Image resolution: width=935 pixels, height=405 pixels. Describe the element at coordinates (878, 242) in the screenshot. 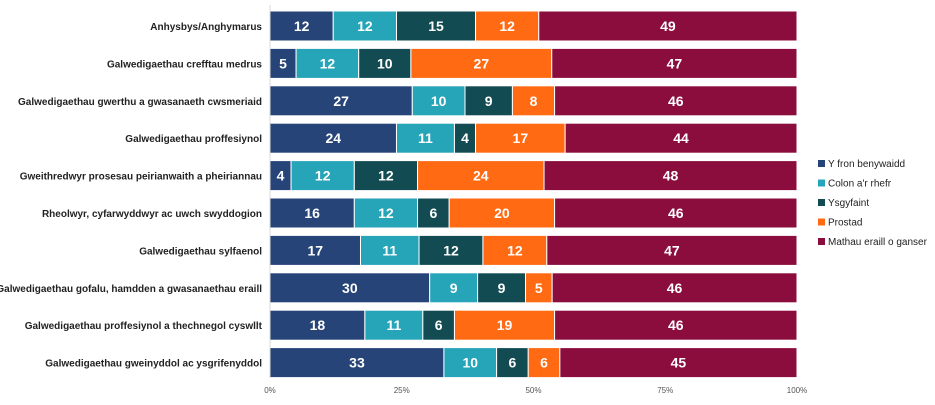

I see `legend-label: Mathau eraill o ganser` at that location.